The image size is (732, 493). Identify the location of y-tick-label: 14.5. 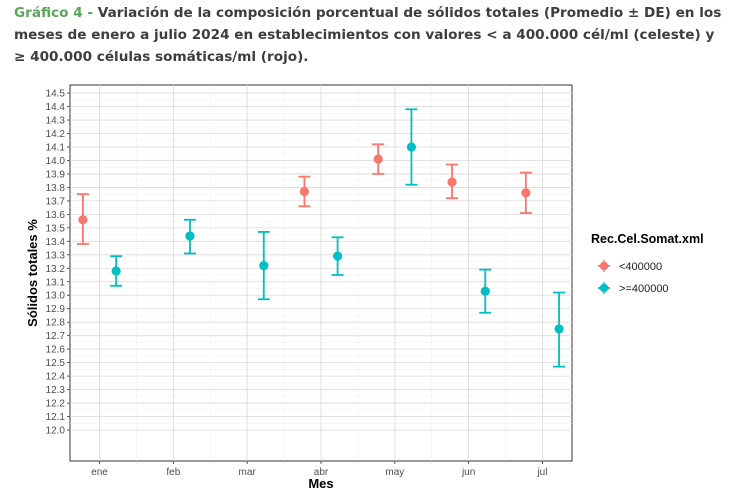
(56, 94).